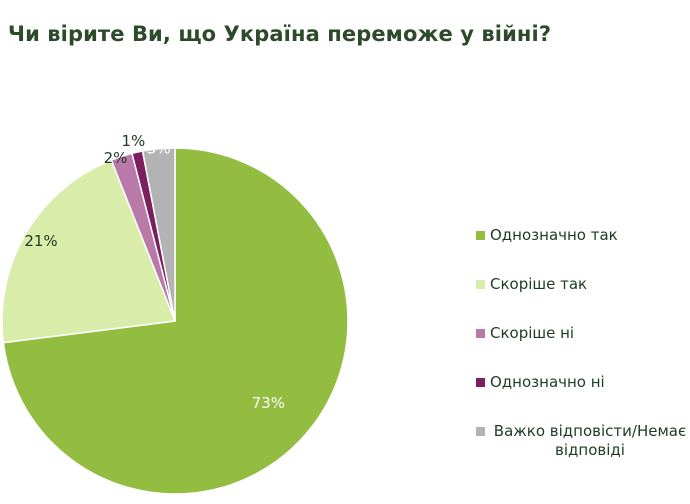 The image size is (690, 504). What do you see at coordinates (554, 235) in the screenshot?
I see `legend-label: Однозначно так` at bounding box center [554, 235].